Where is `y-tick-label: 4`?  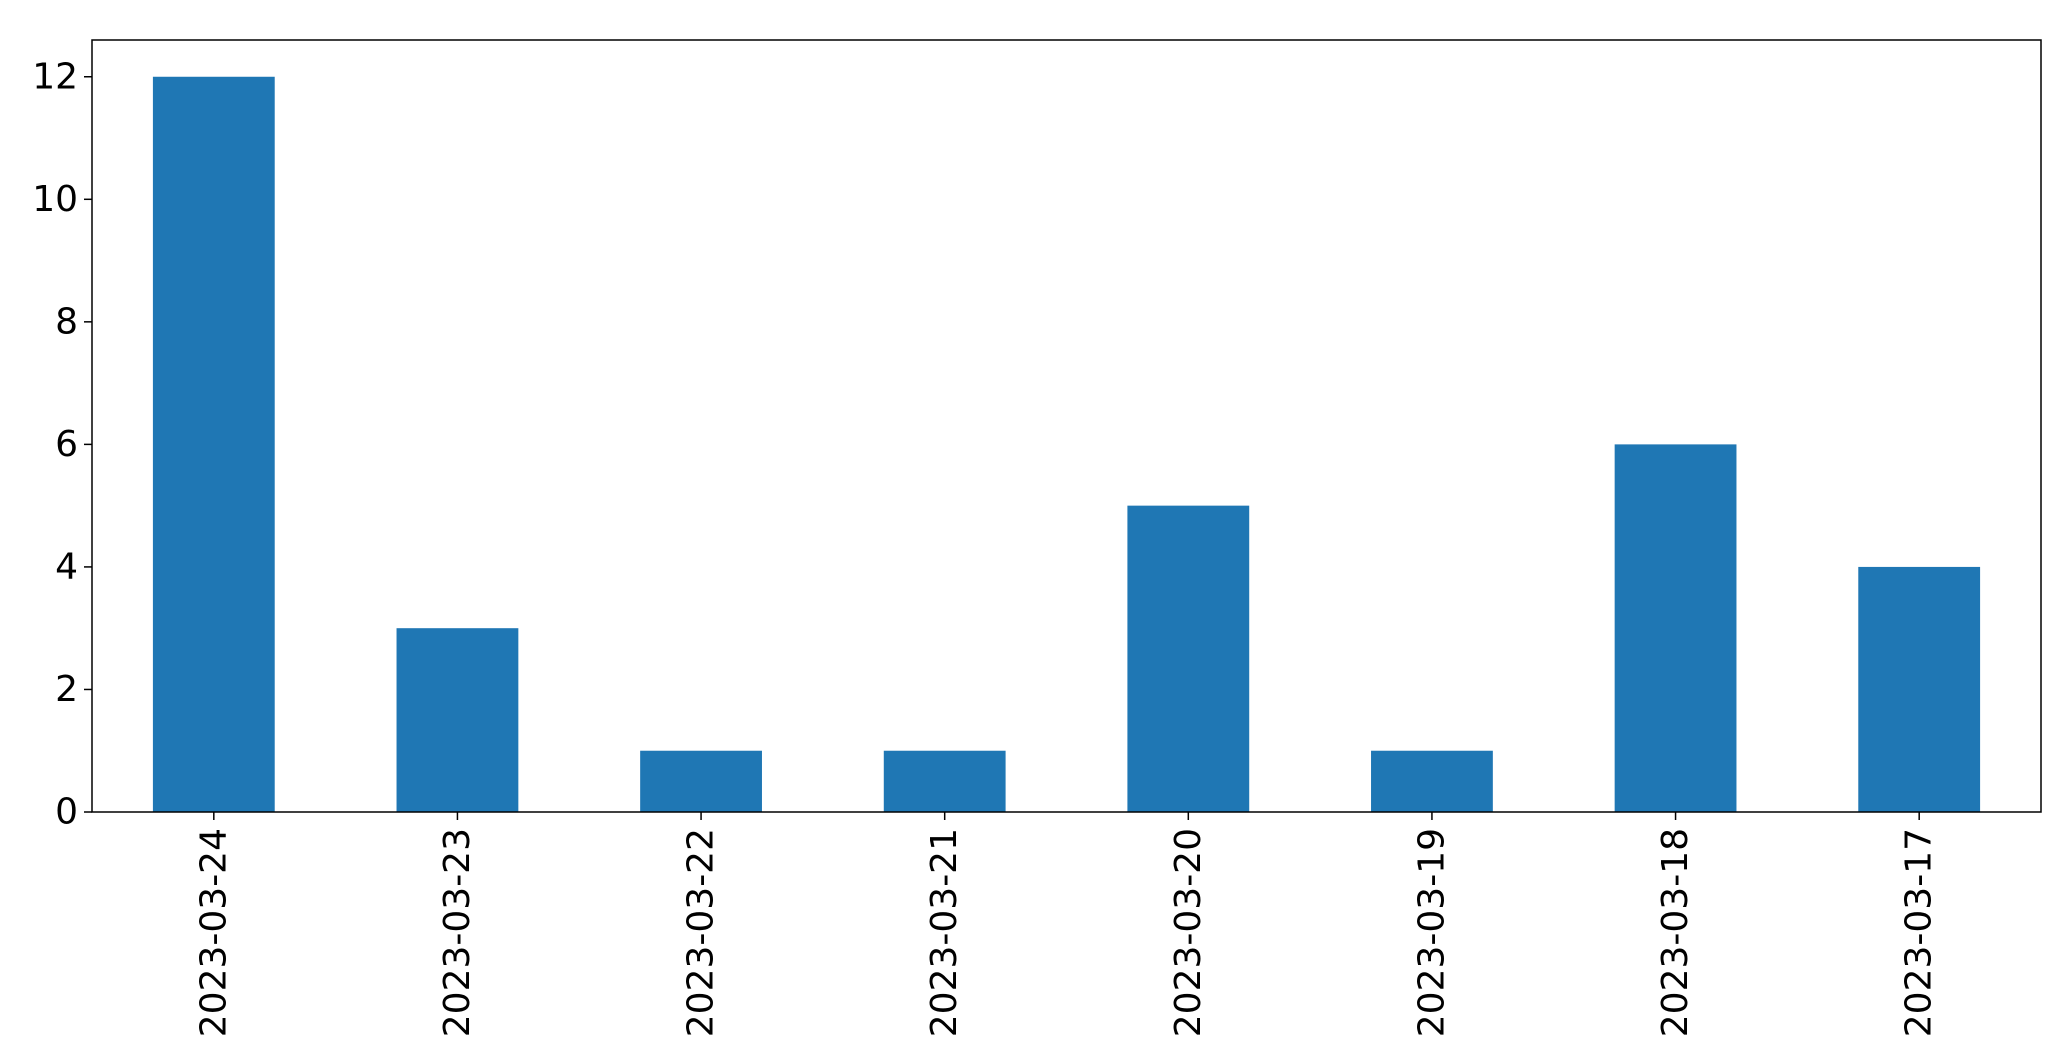
y-tick-label: 4 is located at coordinates (66, 566).